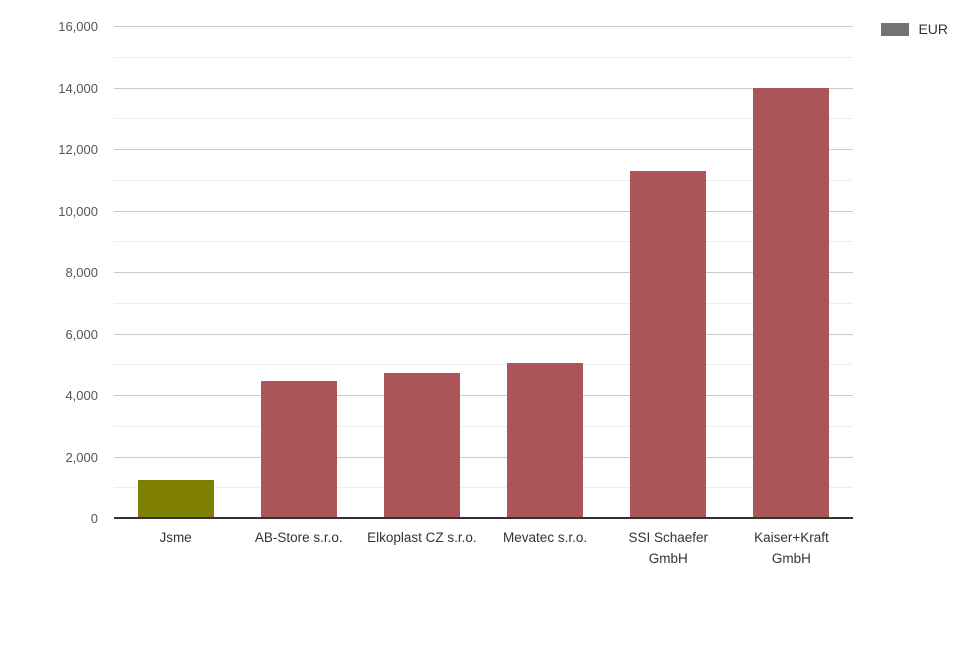 The image size is (962, 671). Describe the element at coordinates (78, 26) in the screenshot. I see `y-axis-tick-label: 16,000` at that location.